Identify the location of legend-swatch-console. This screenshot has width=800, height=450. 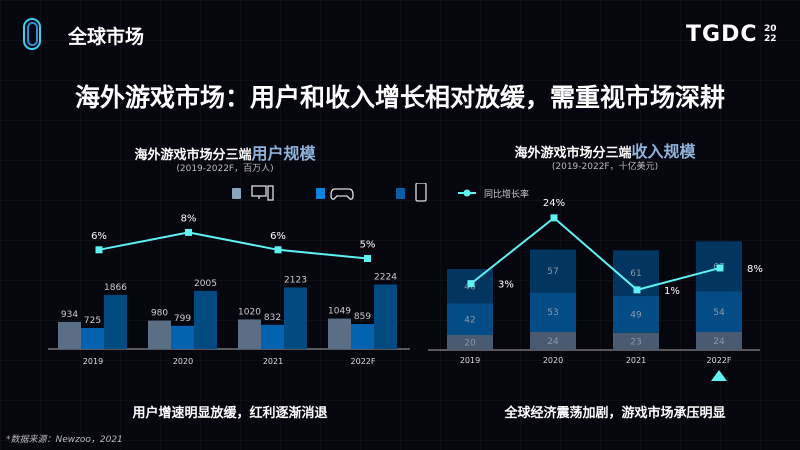
(320, 193).